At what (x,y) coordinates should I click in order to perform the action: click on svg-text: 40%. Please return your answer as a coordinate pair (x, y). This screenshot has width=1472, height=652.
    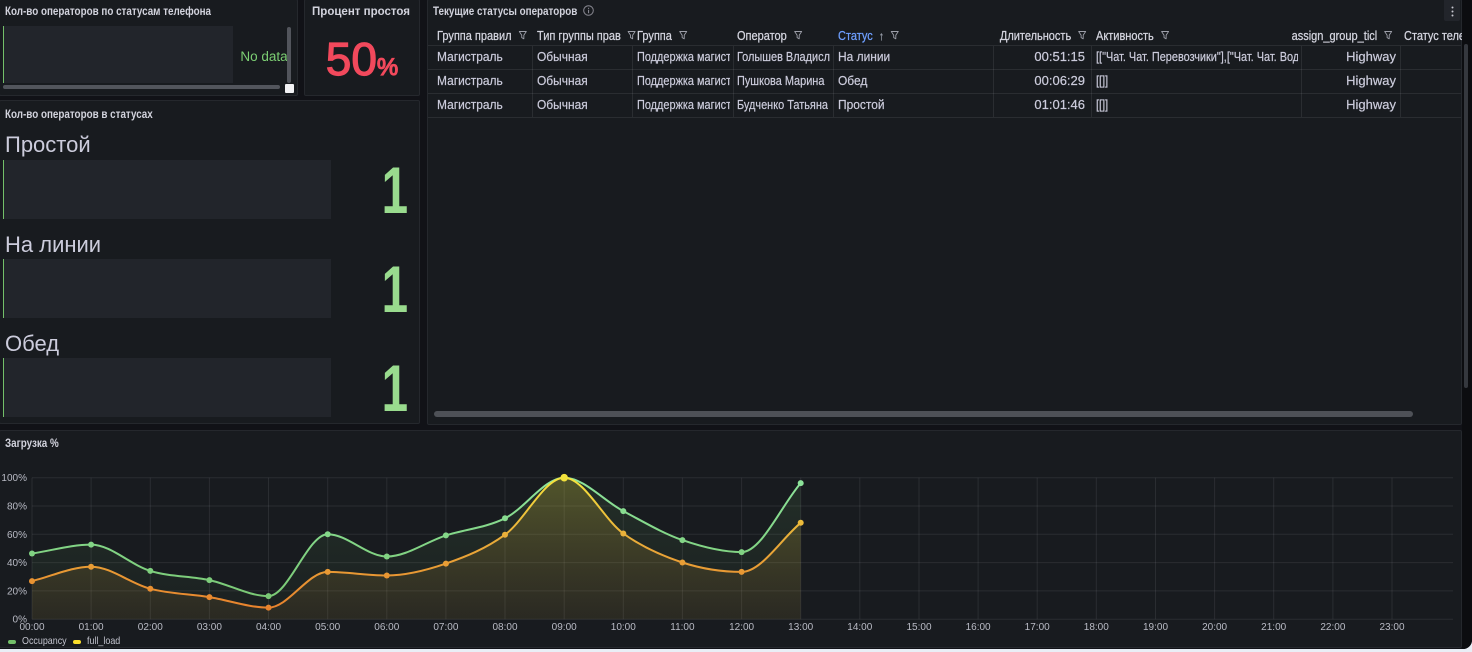
    Looking at the image, I should click on (17, 563).